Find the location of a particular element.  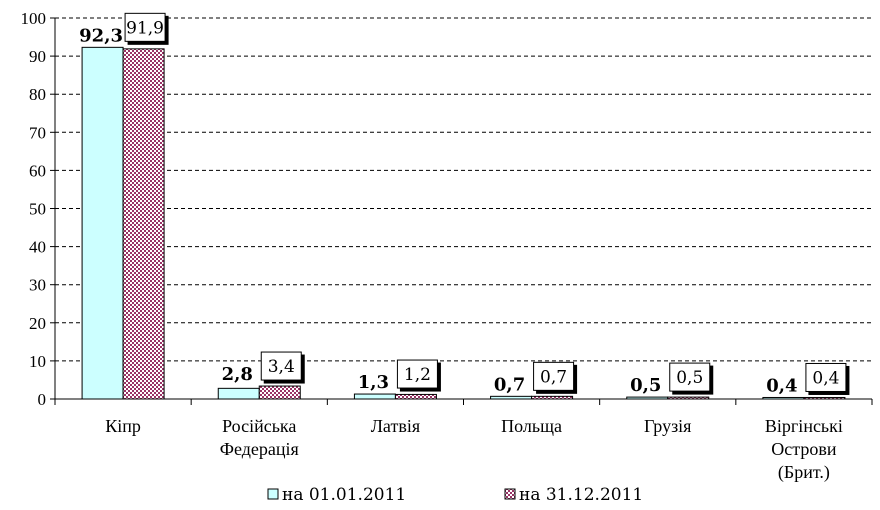

category-label: Острови is located at coordinates (804, 449).